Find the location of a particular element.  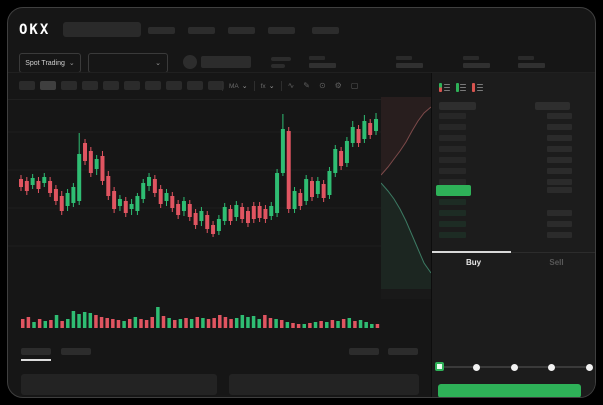

indicator-dropdown-2: fx ⌄ is located at coordinates (268, 86).